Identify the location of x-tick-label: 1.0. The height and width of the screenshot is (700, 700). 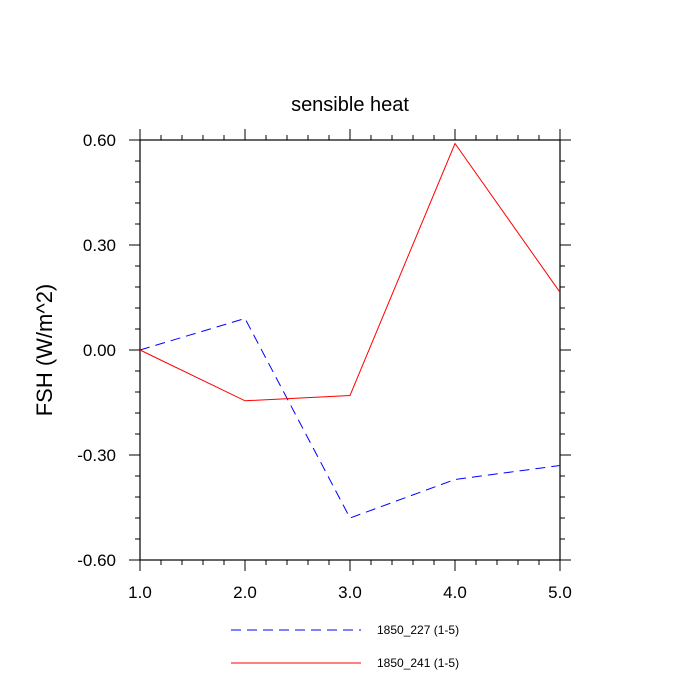
(140, 592).